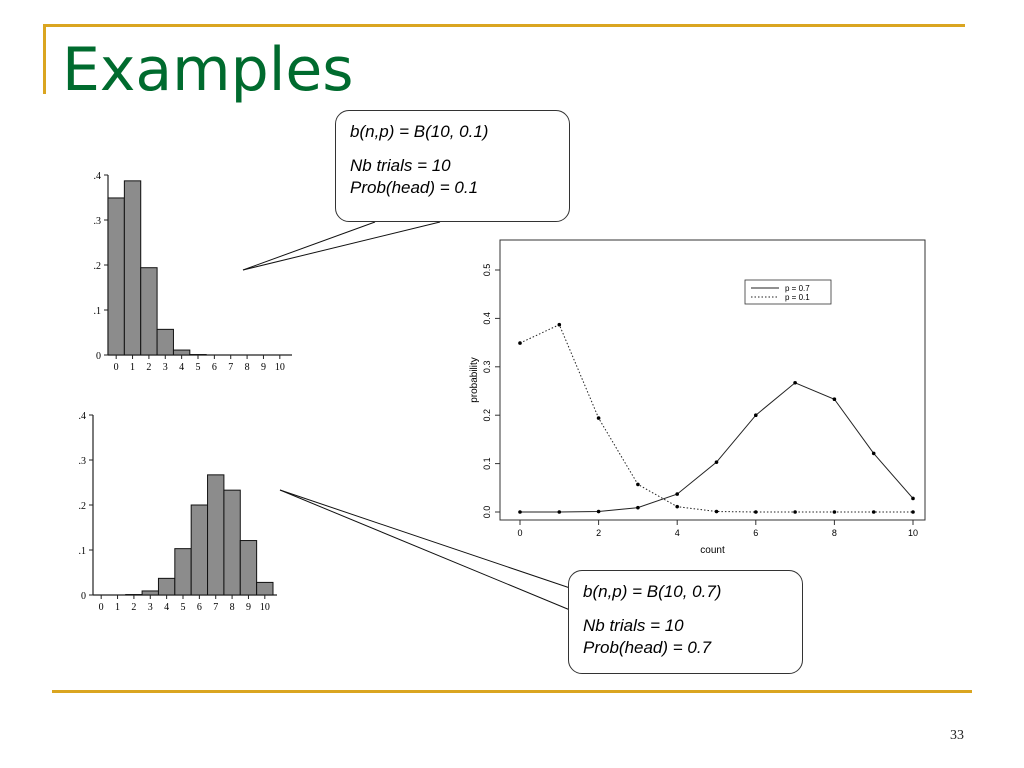 The width and height of the screenshot is (1024, 768). I want to click on callout-top-formula: b(n,p) = B(10, 0.1), so click(419, 131).